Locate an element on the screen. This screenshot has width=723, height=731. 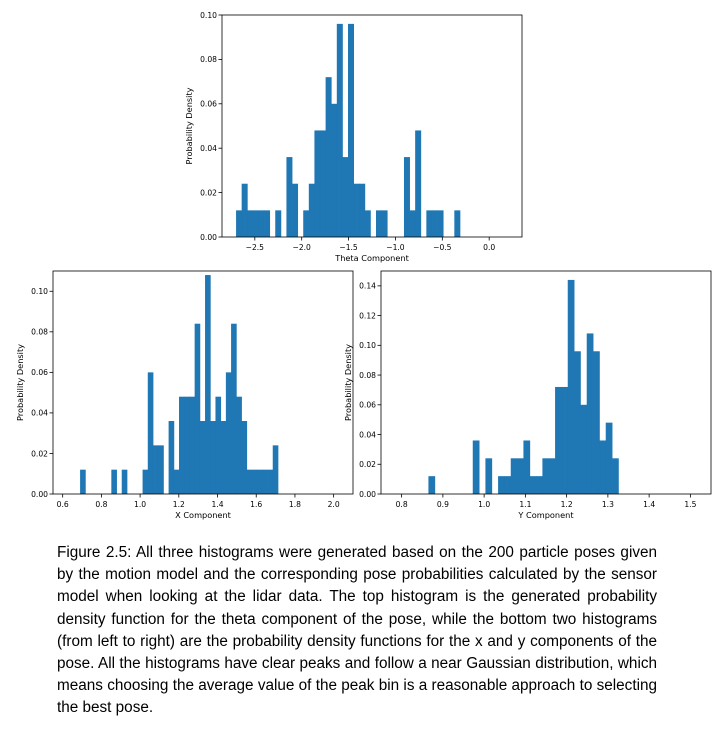
x-tick-label: 0.9 is located at coordinates (443, 504).